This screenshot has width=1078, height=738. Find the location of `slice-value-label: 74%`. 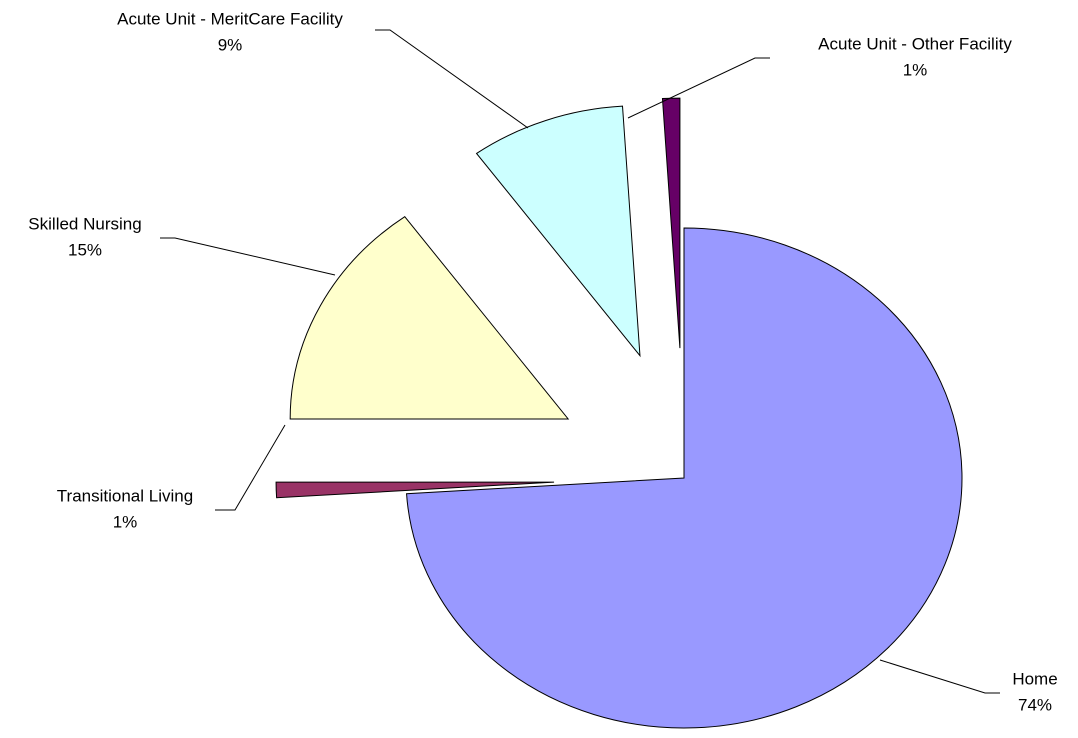

slice-value-label: 74% is located at coordinates (1035, 704).